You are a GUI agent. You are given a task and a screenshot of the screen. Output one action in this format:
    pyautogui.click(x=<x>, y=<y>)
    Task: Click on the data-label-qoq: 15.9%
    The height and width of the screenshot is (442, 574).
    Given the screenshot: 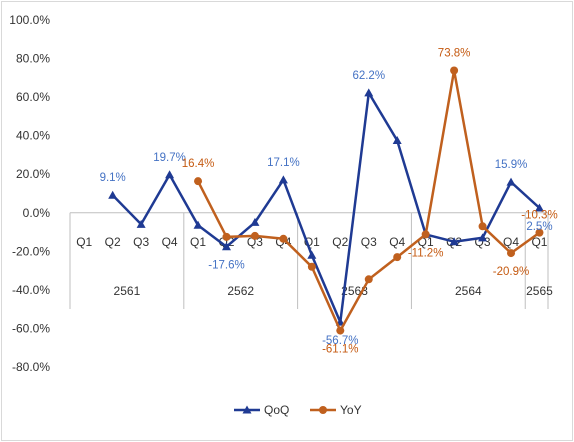 What is the action you would take?
    pyautogui.click(x=511, y=165)
    